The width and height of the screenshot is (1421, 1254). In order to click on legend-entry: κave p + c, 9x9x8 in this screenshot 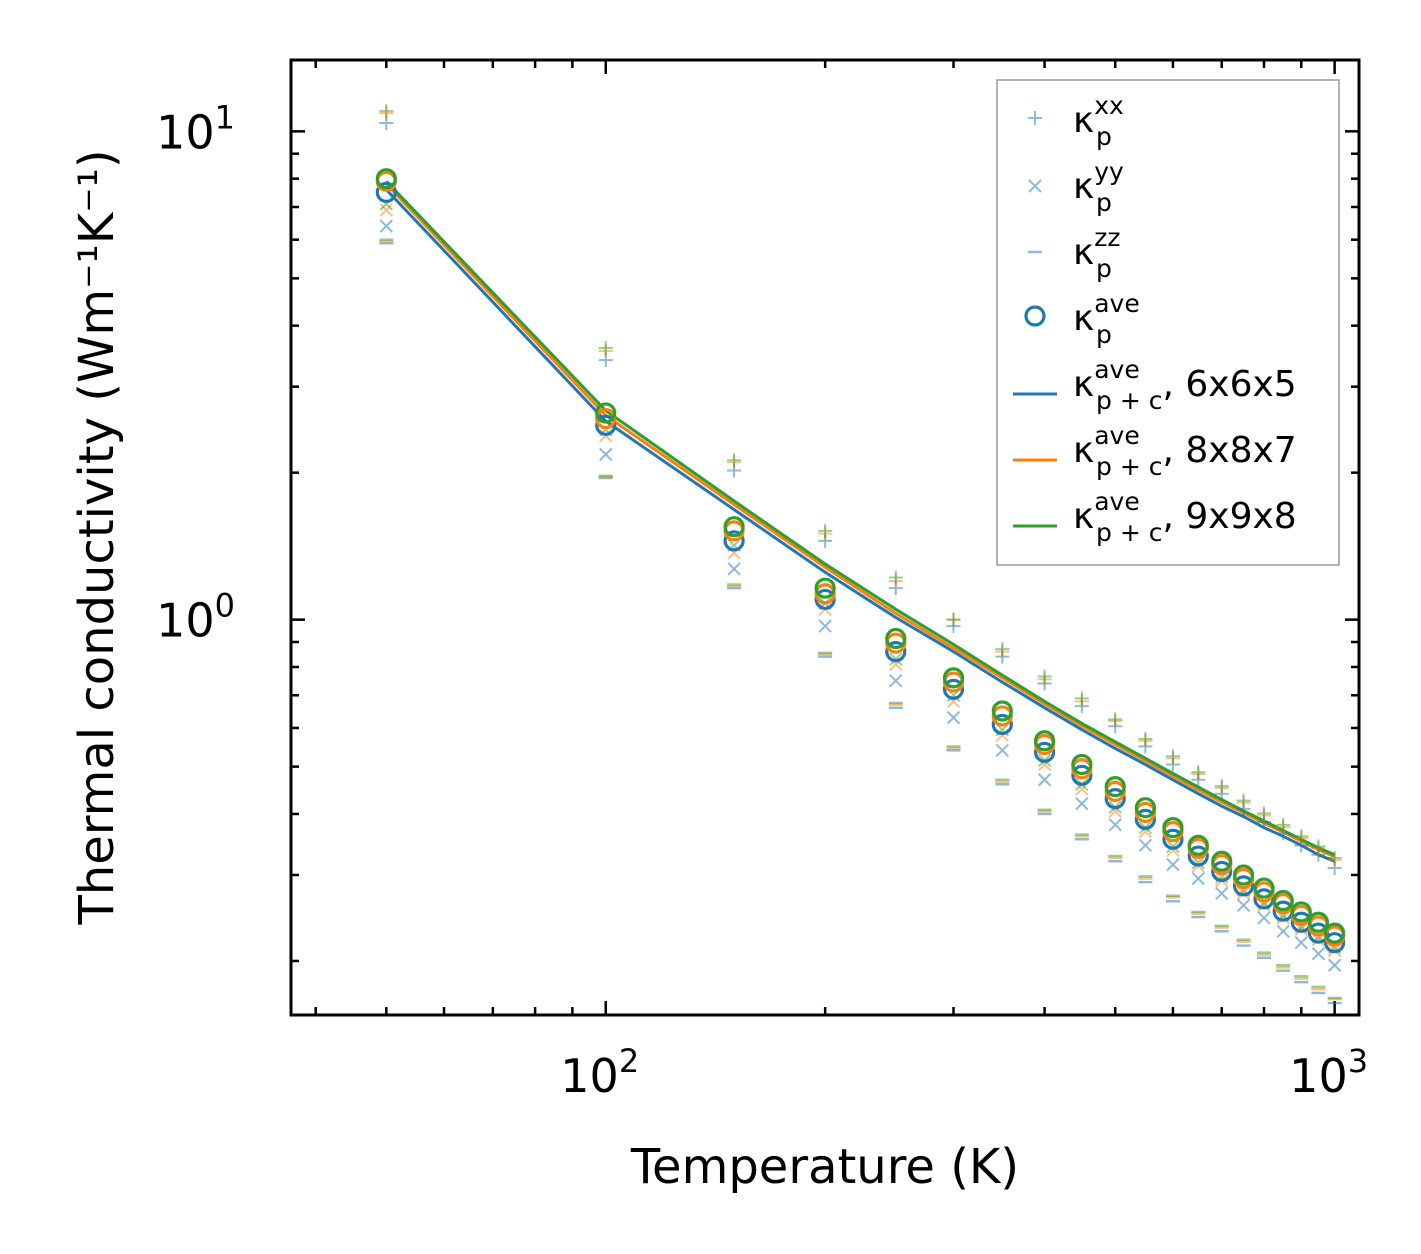, I will do `click(1155, 517)`.